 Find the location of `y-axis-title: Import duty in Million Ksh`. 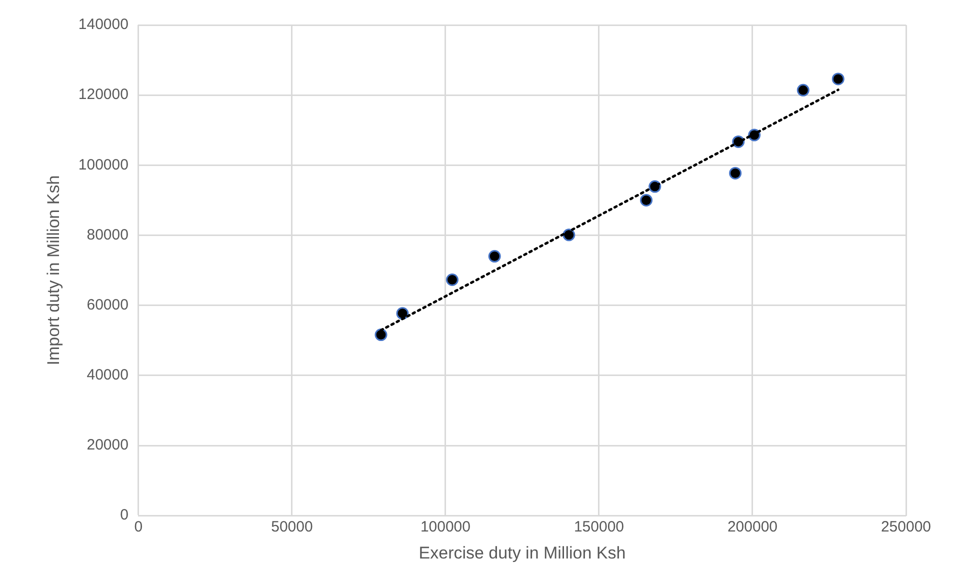

y-axis-title: Import duty in Million Ksh is located at coordinates (53, 270).